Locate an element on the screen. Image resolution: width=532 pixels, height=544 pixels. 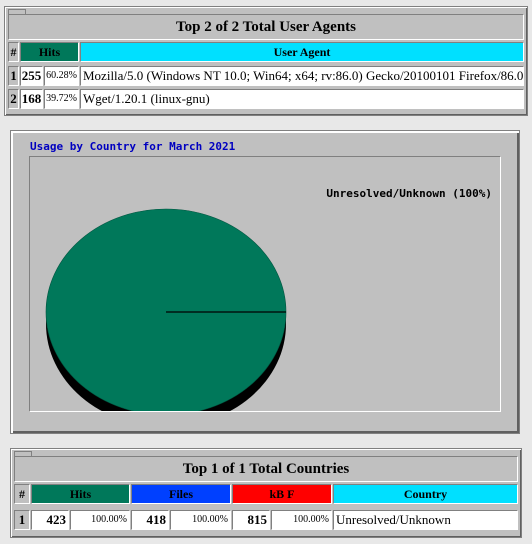
table-row-country: Unresolved/Unknown is located at coordinates (425, 520).